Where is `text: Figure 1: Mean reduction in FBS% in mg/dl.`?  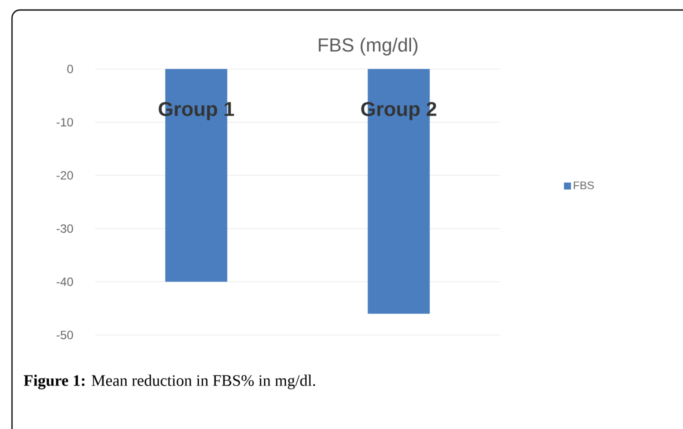 text: Figure 1: Mean reduction in FBS% in mg/dl. is located at coordinates (170, 382).